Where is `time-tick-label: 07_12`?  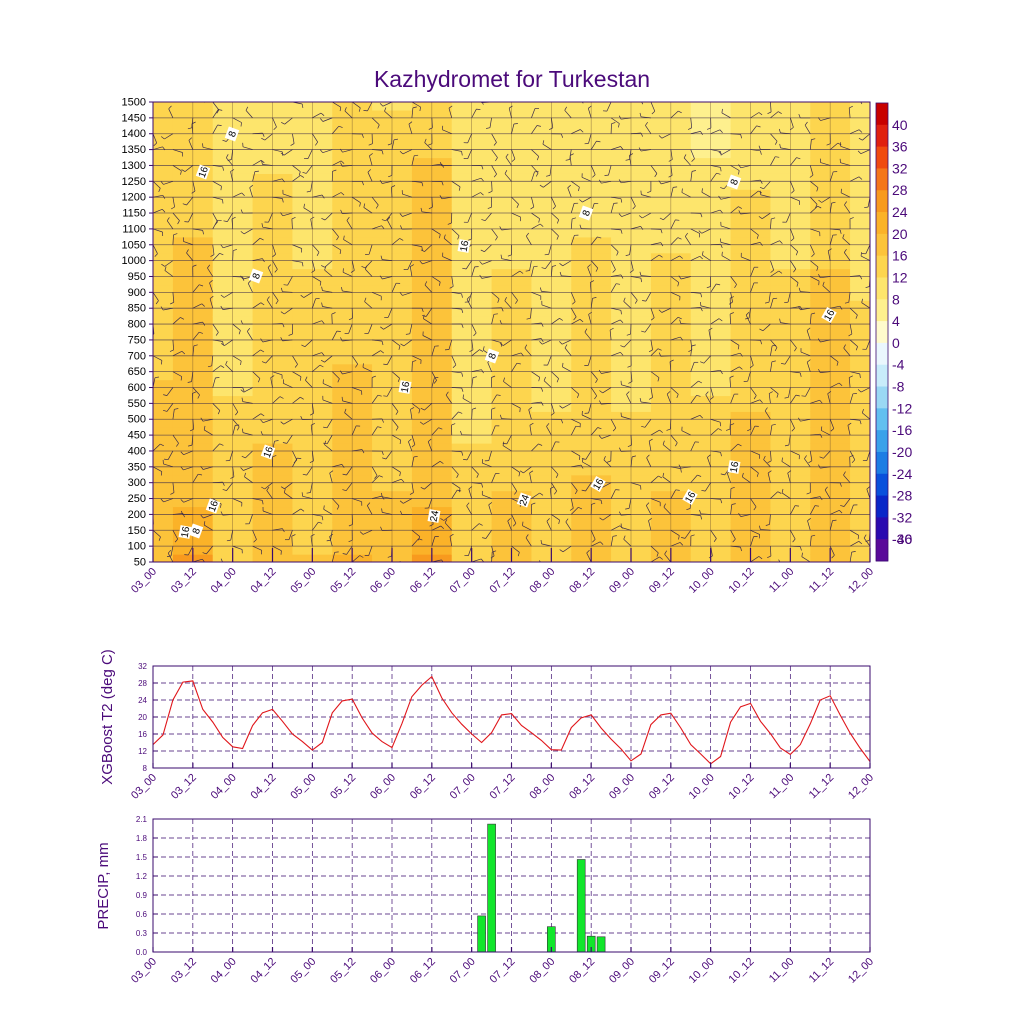 time-tick-label: 07_12 is located at coordinates (503, 787).